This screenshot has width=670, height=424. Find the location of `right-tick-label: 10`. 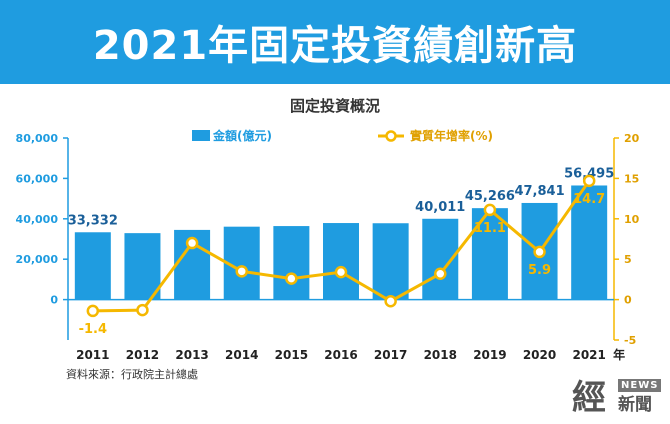

right-tick-label: 10 is located at coordinates (632, 219).